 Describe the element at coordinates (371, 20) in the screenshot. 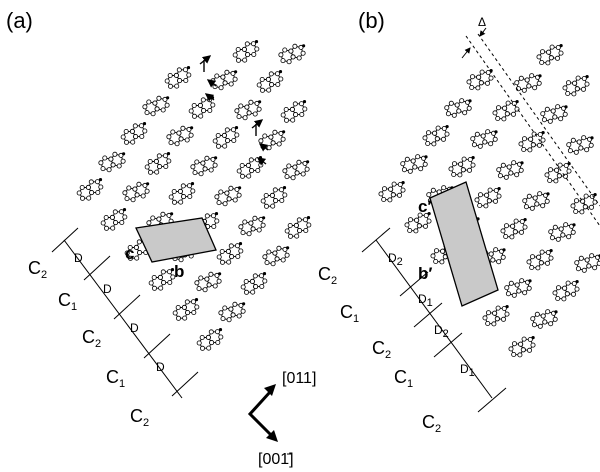

I see `panel-b-label: (b)` at that location.